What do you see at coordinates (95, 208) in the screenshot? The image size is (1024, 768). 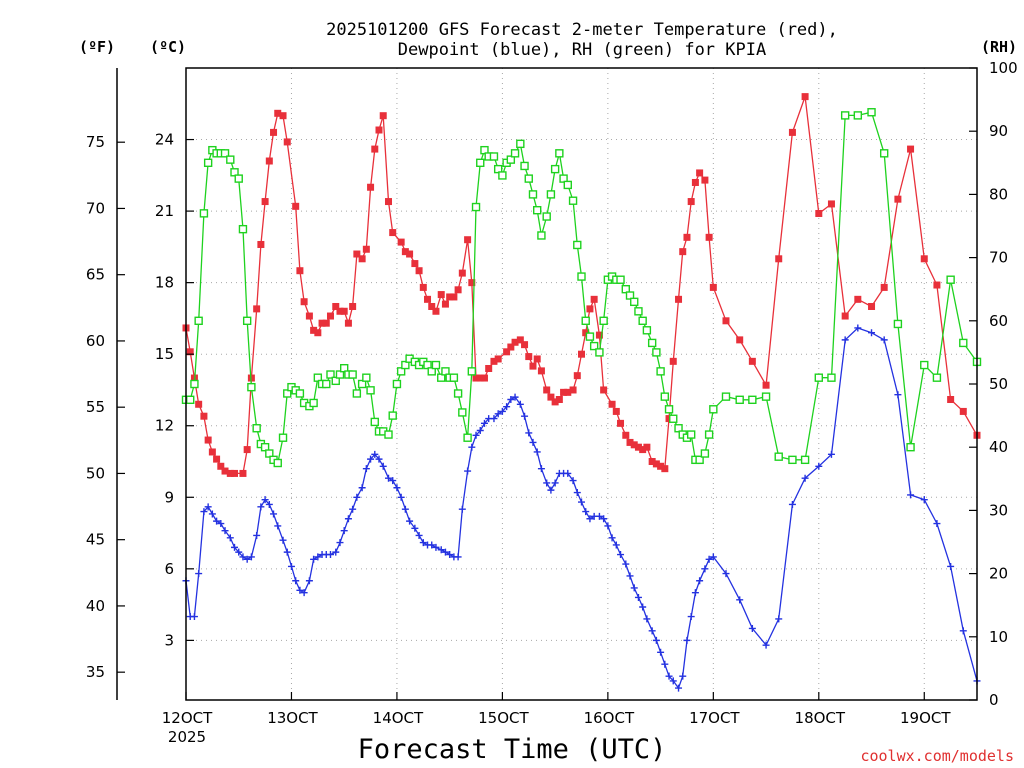 I see `fahrenheit-tick-label: 70` at bounding box center [95, 208].